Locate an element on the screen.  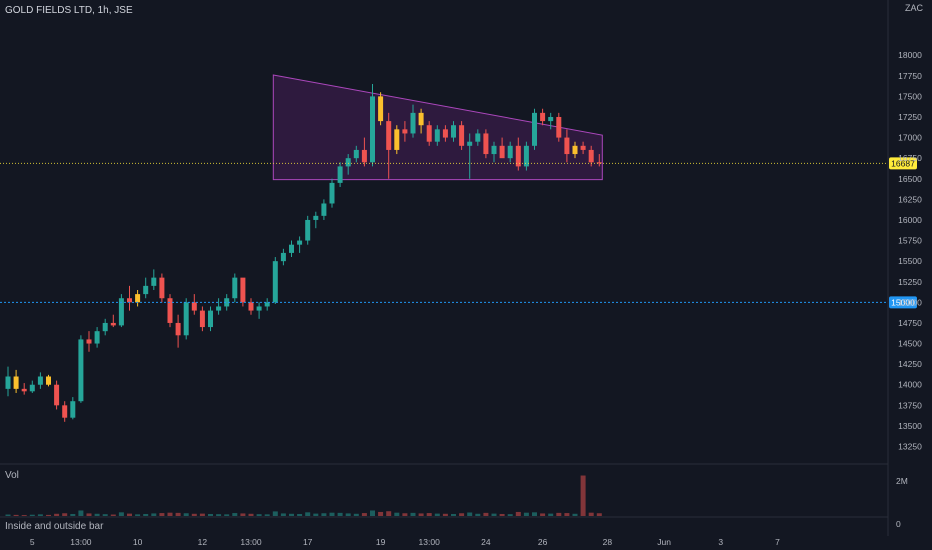
alert-price-label: 15000 is located at coordinates (903, 302).